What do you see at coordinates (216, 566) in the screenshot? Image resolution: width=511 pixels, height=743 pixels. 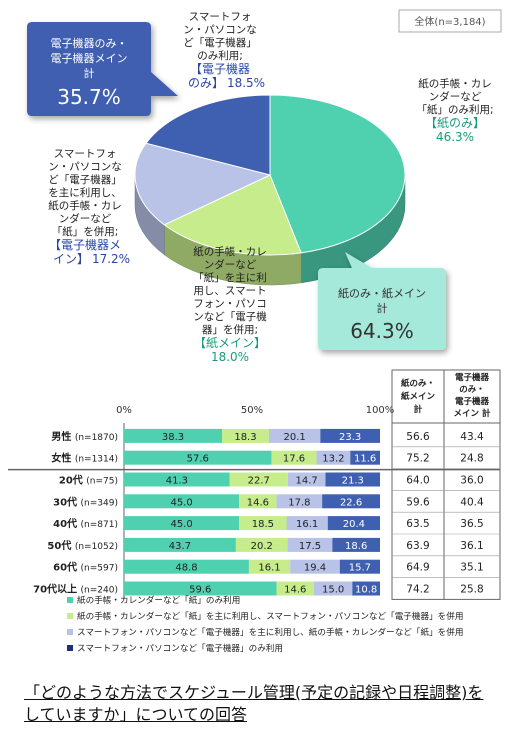 I see `bar-row: 60代 (n=597) 48.8 16.1 19.4 15.7` at bounding box center [216, 566].